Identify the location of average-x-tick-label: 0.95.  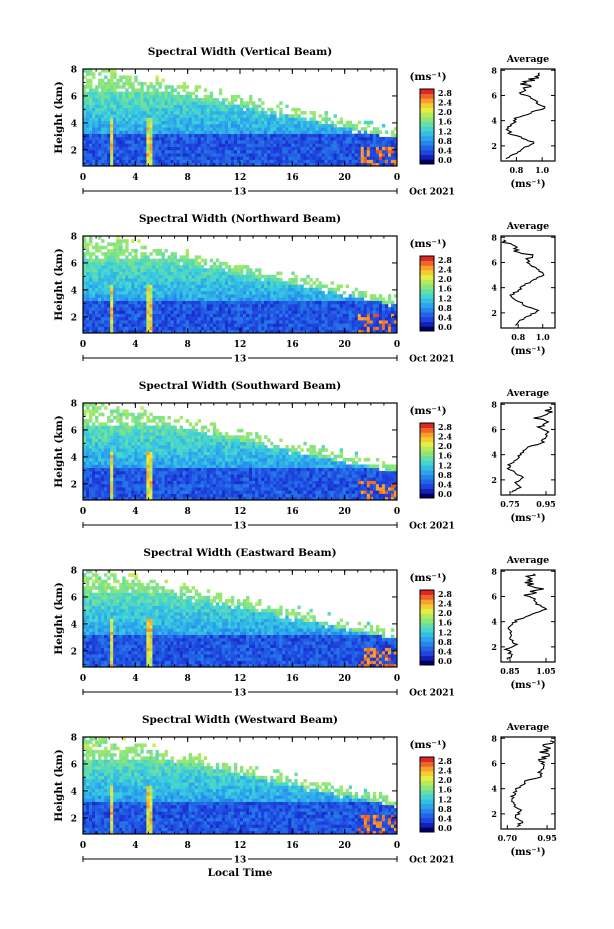
(545, 504).